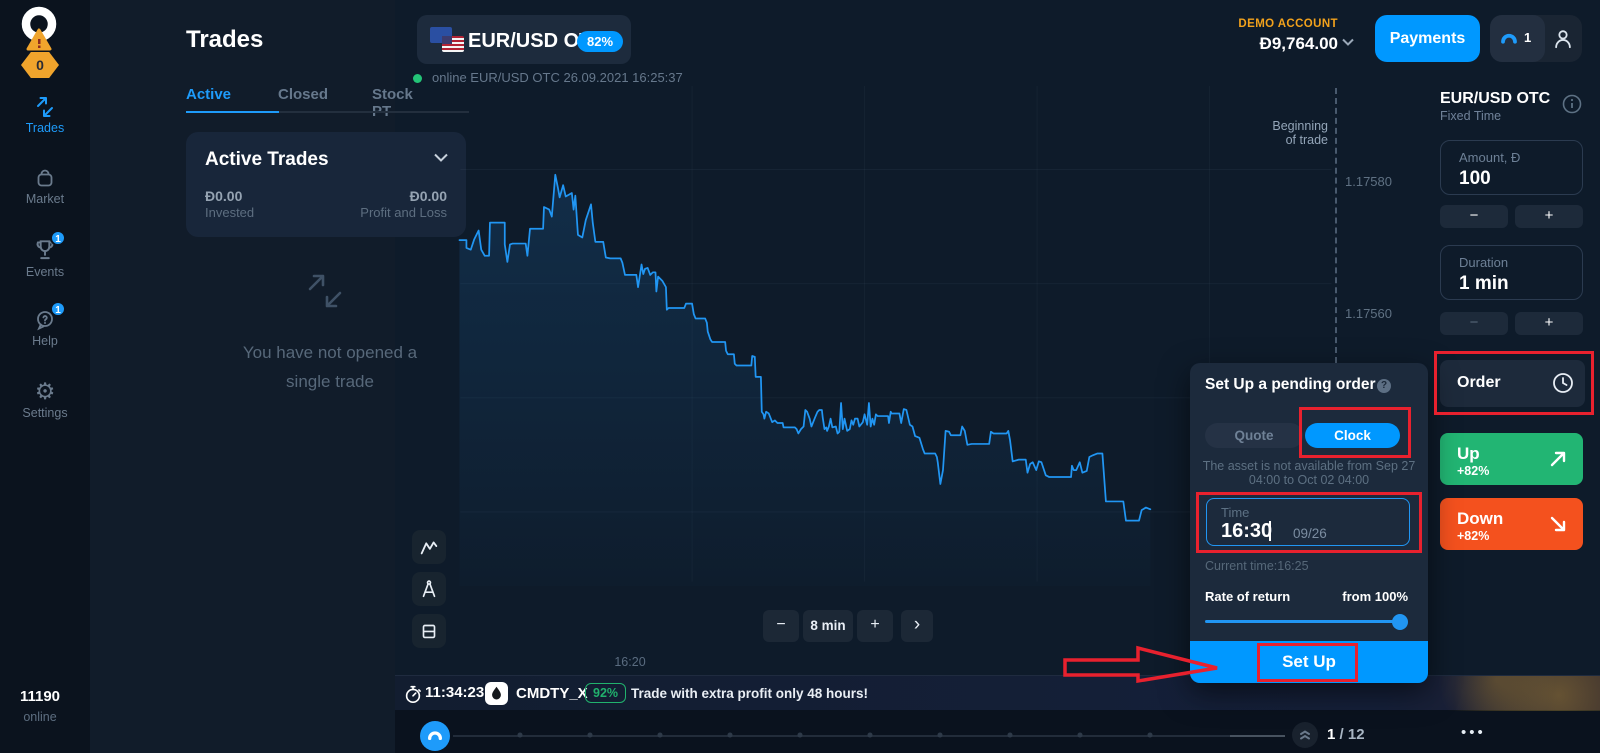  I want to click on payments-button: Payments, so click(1427, 38).